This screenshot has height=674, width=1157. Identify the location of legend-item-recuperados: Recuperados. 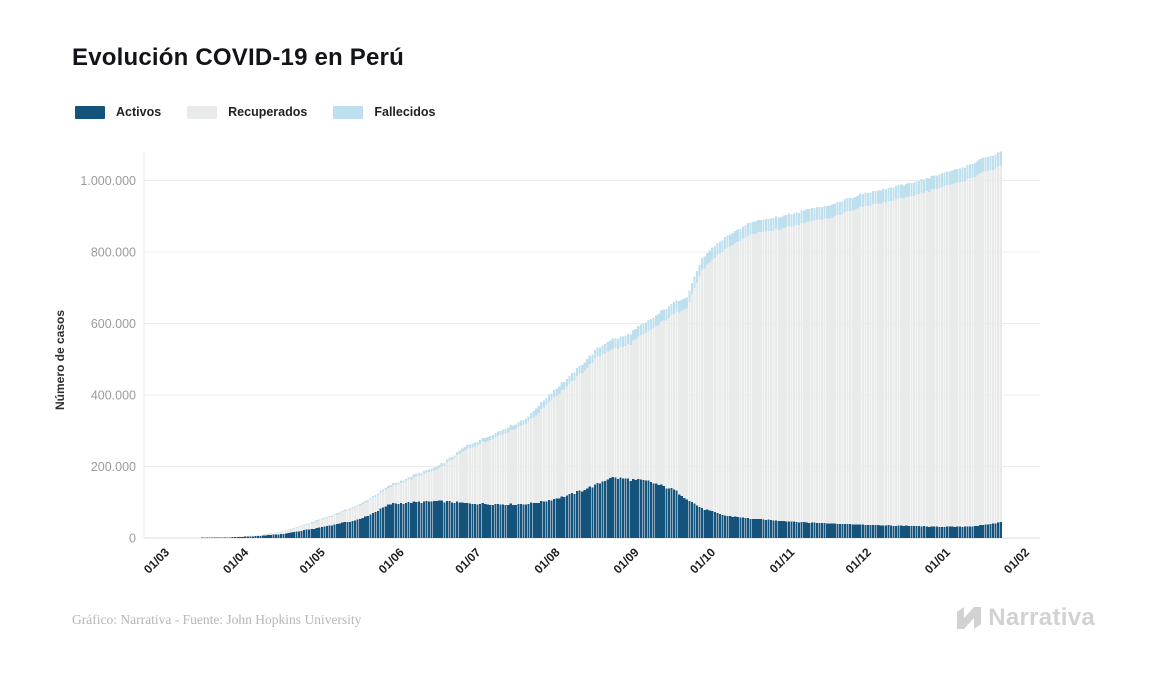
(247, 112).